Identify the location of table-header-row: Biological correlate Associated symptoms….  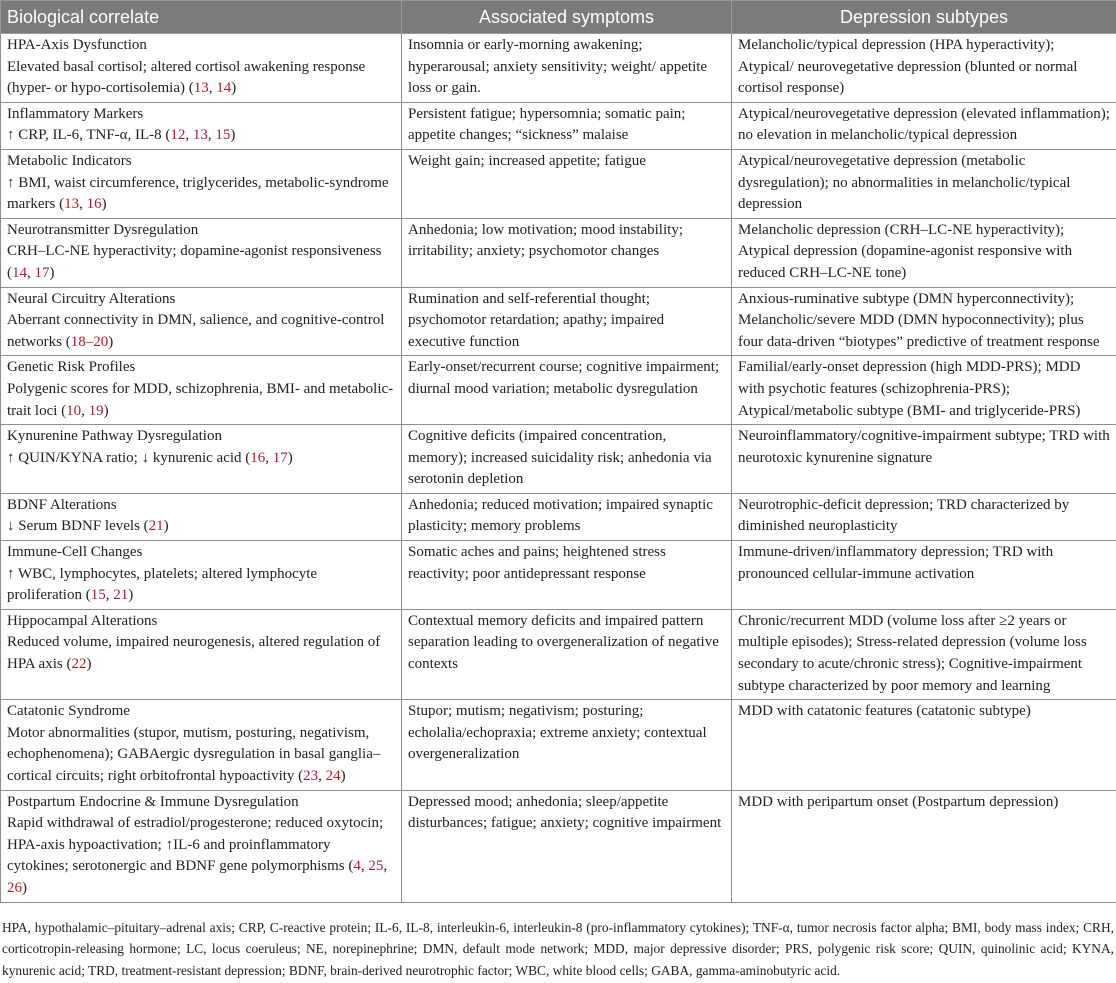
(558, 17).